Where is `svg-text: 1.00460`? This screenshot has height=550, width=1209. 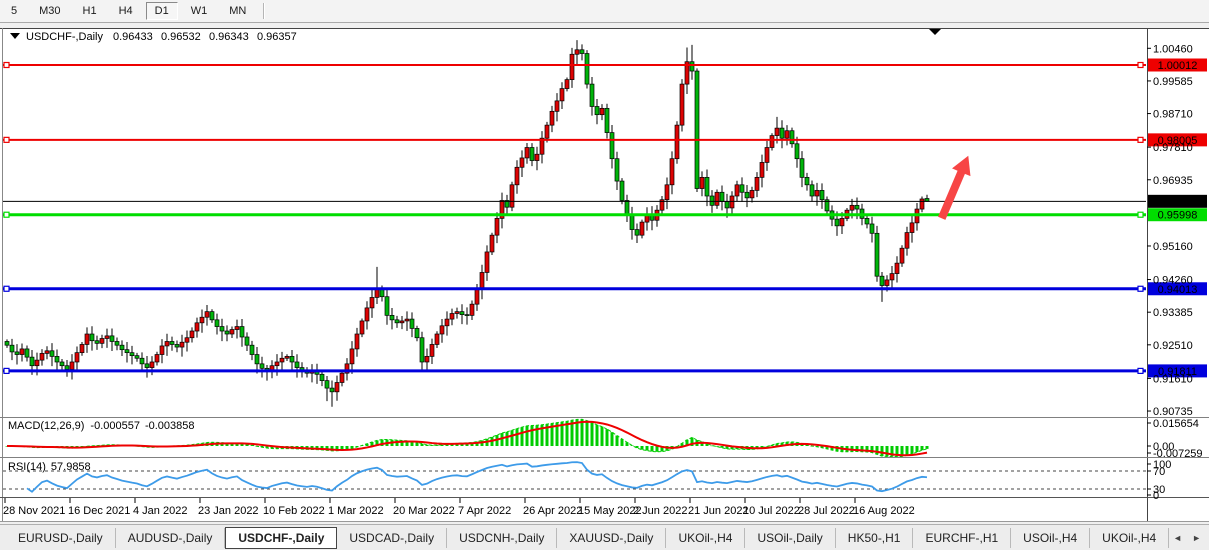
svg-text: 1.00460 is located at coordinates (1173, 49).